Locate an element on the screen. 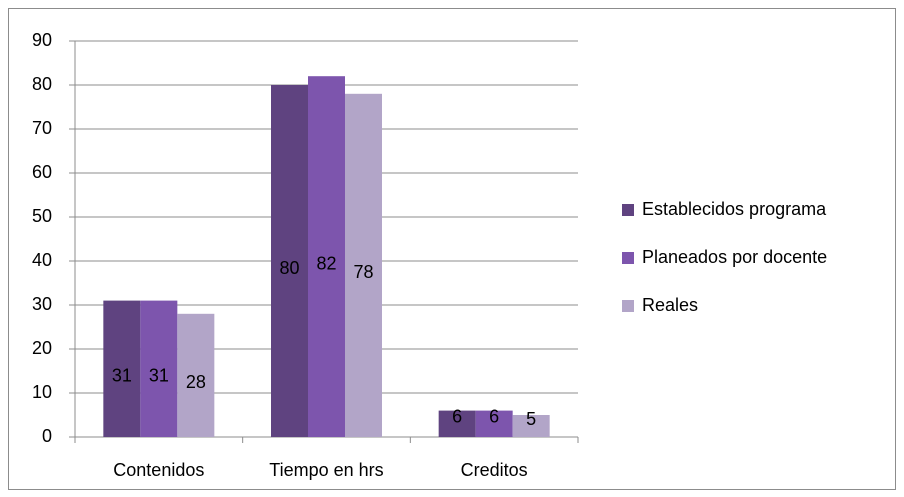 Image resolution: width=904 pixels, height=497 pixels. y-tick-label: 80 is located at coordinates (42, 84).